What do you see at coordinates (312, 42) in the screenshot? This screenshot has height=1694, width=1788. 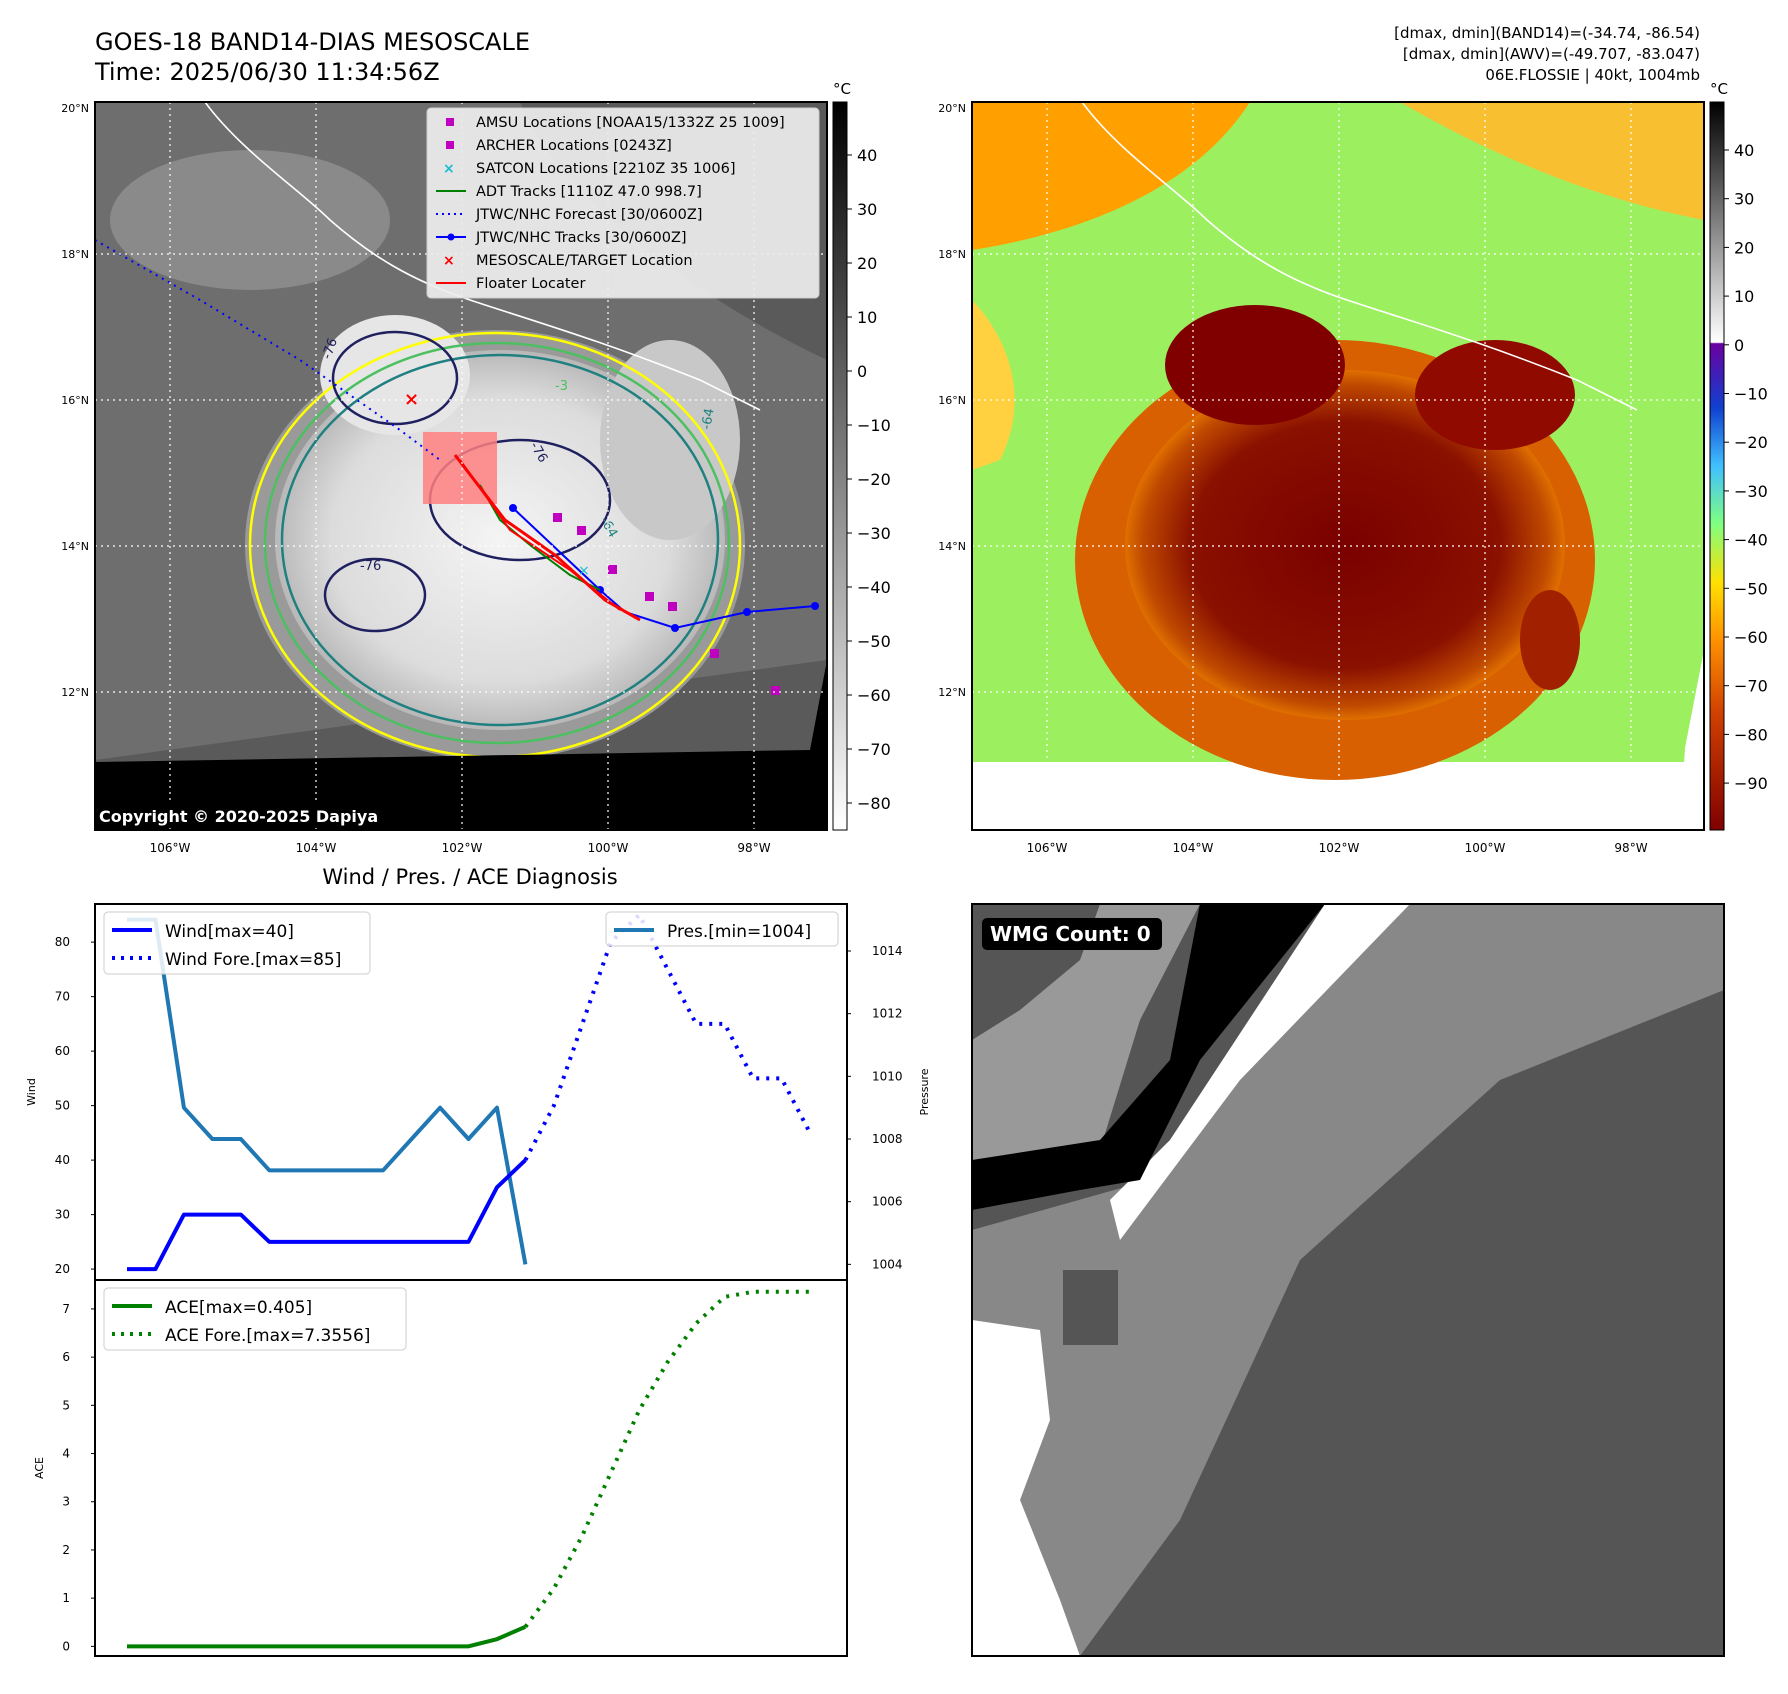 I see `figure-title: GOES-18 BAND14-DIAS MESOSCALE` at bounding box center [312, 42].